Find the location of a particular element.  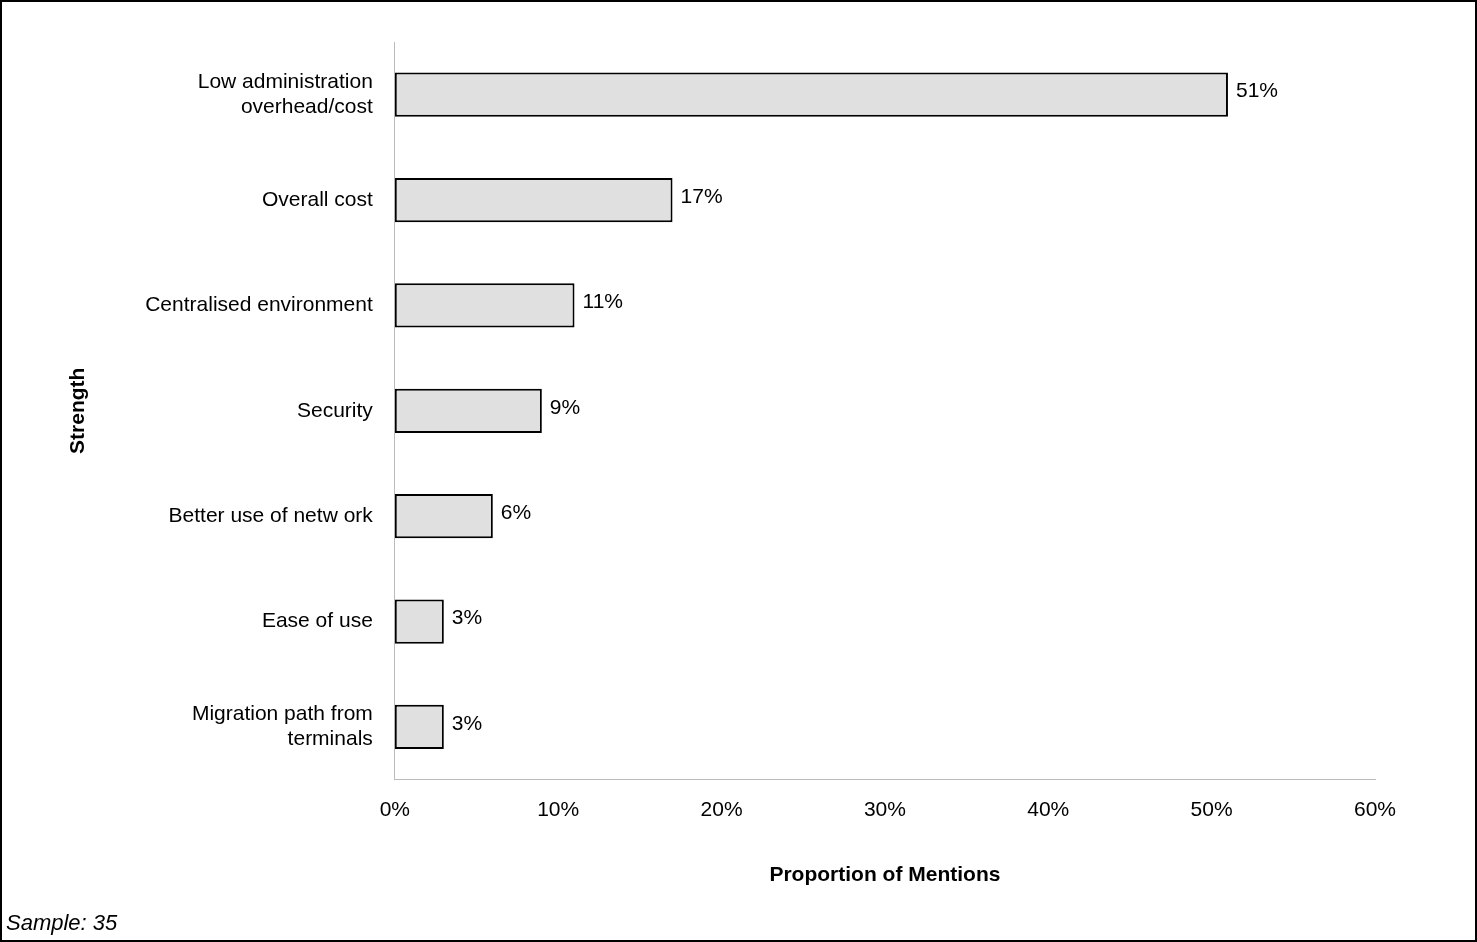

y-tick-label: Overall cost is located at coordinates (317, 198).